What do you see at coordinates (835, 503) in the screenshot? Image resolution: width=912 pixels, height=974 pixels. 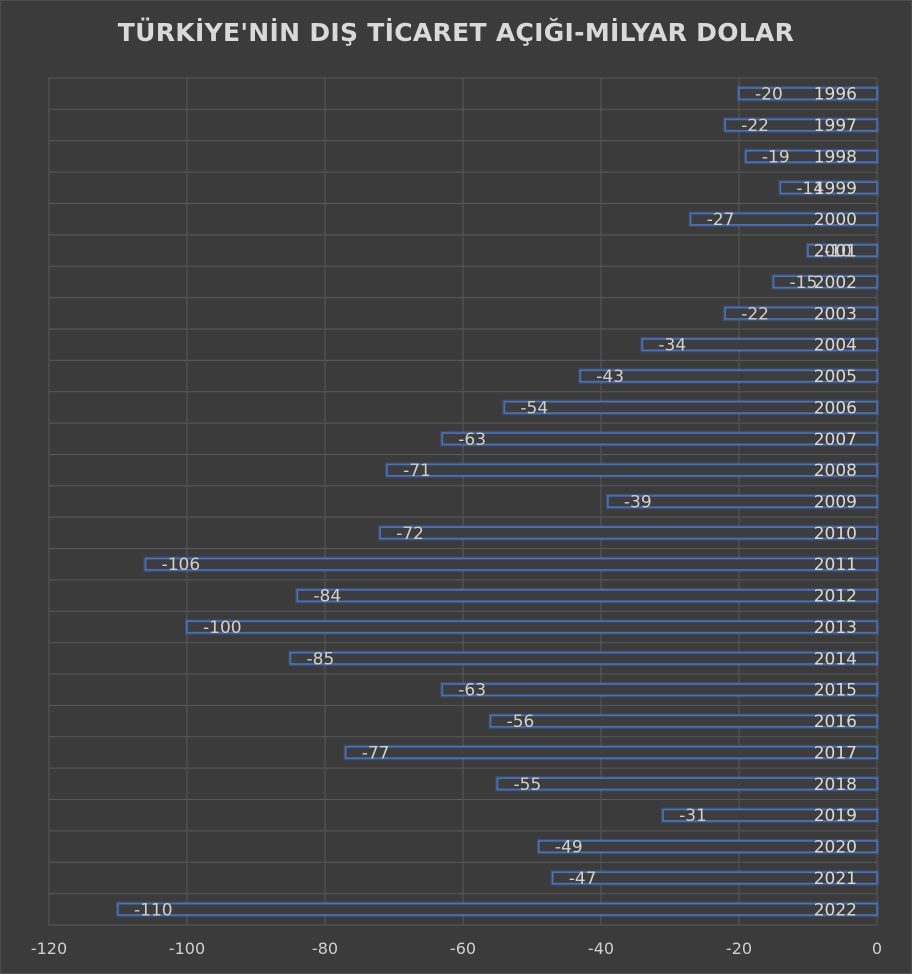 I see `category-label: 2009` at bounding box center [835, 503].